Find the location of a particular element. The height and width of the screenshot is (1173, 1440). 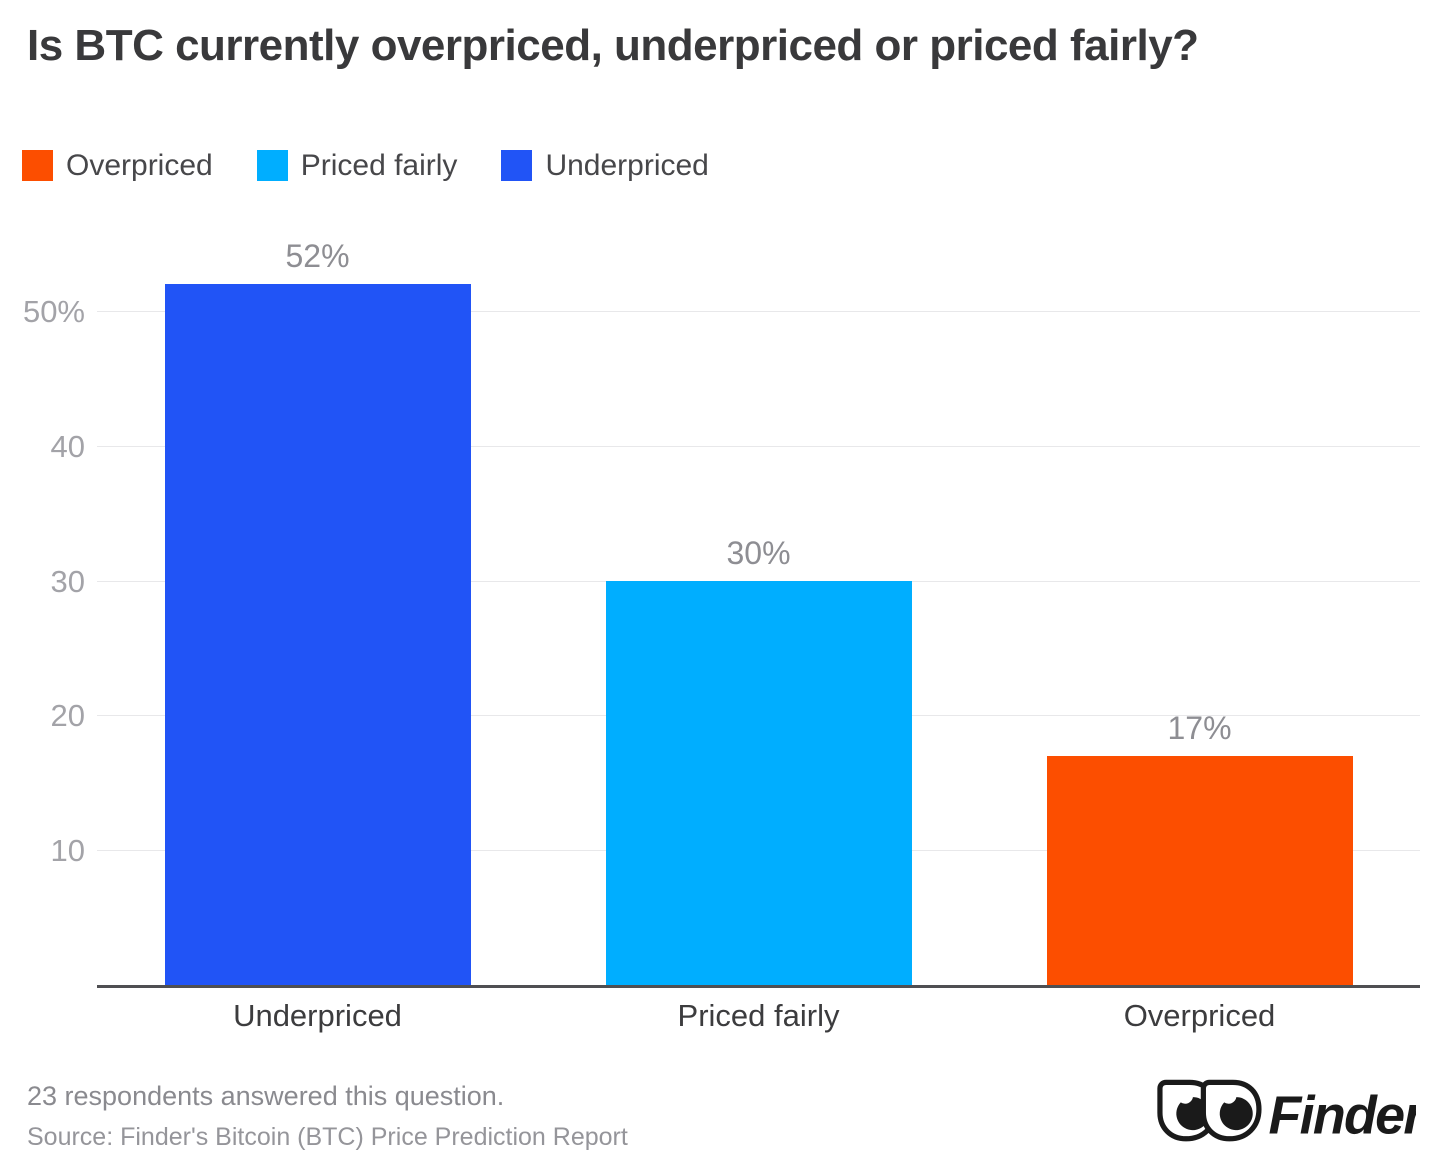

legend-item-underpriced: Underpriced is located at coordinates (605, 165).